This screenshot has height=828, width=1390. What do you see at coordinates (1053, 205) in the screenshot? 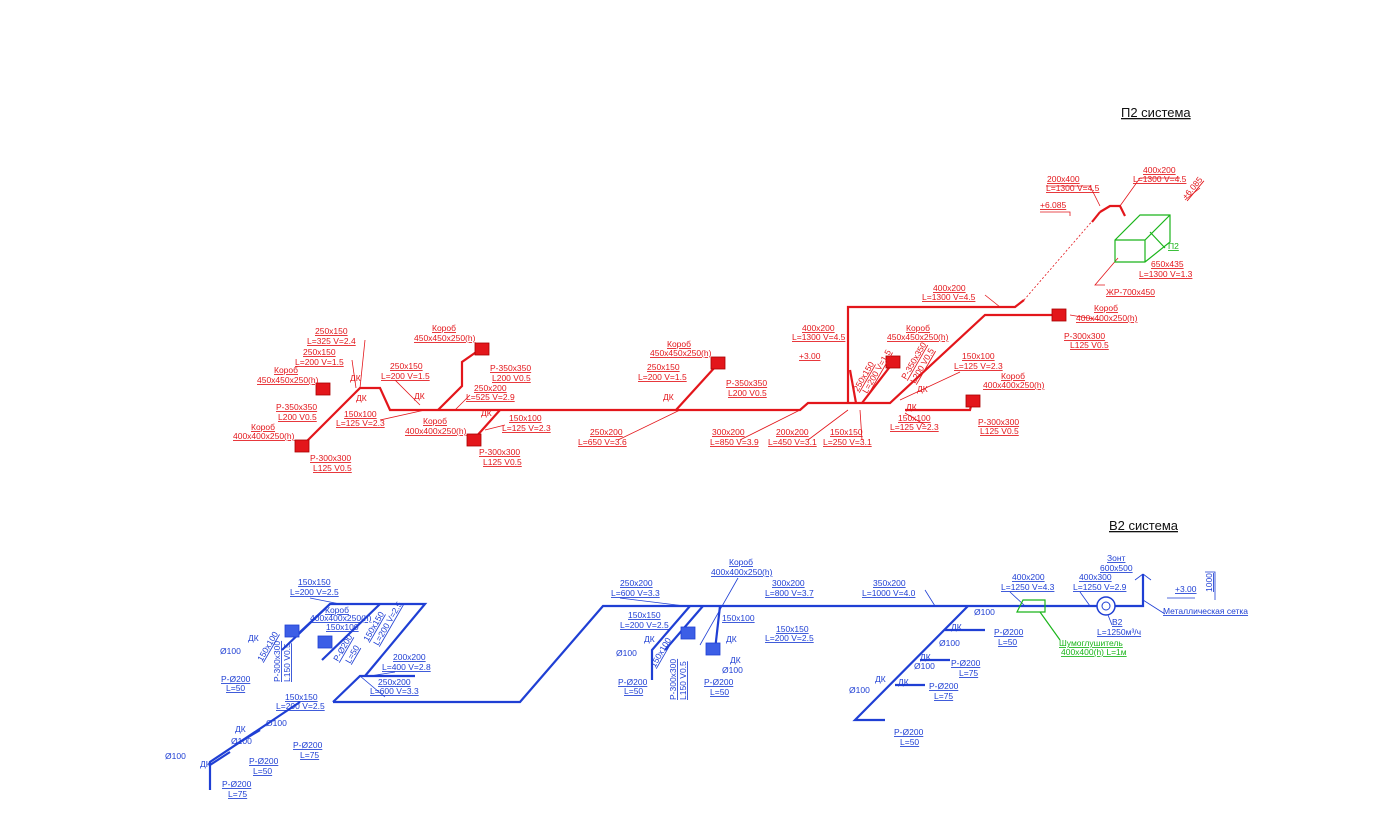
I see `dim-label: +6.085` at bounding box center [1053, 205].